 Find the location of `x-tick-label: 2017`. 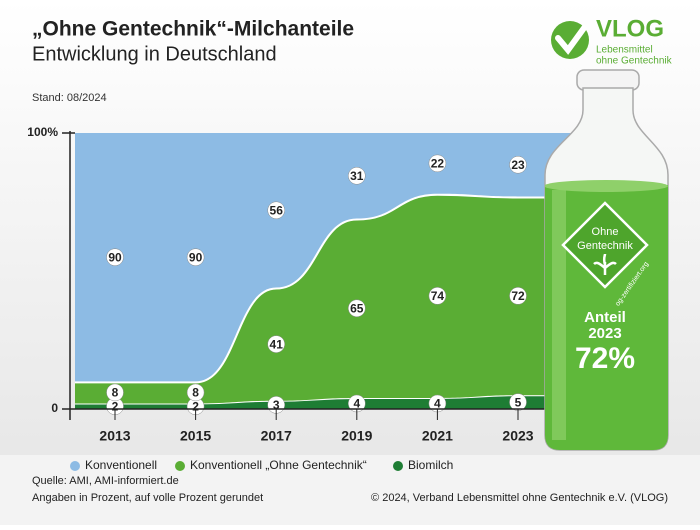

x-tick-label: 2017 is located at coordinates (276, 436).